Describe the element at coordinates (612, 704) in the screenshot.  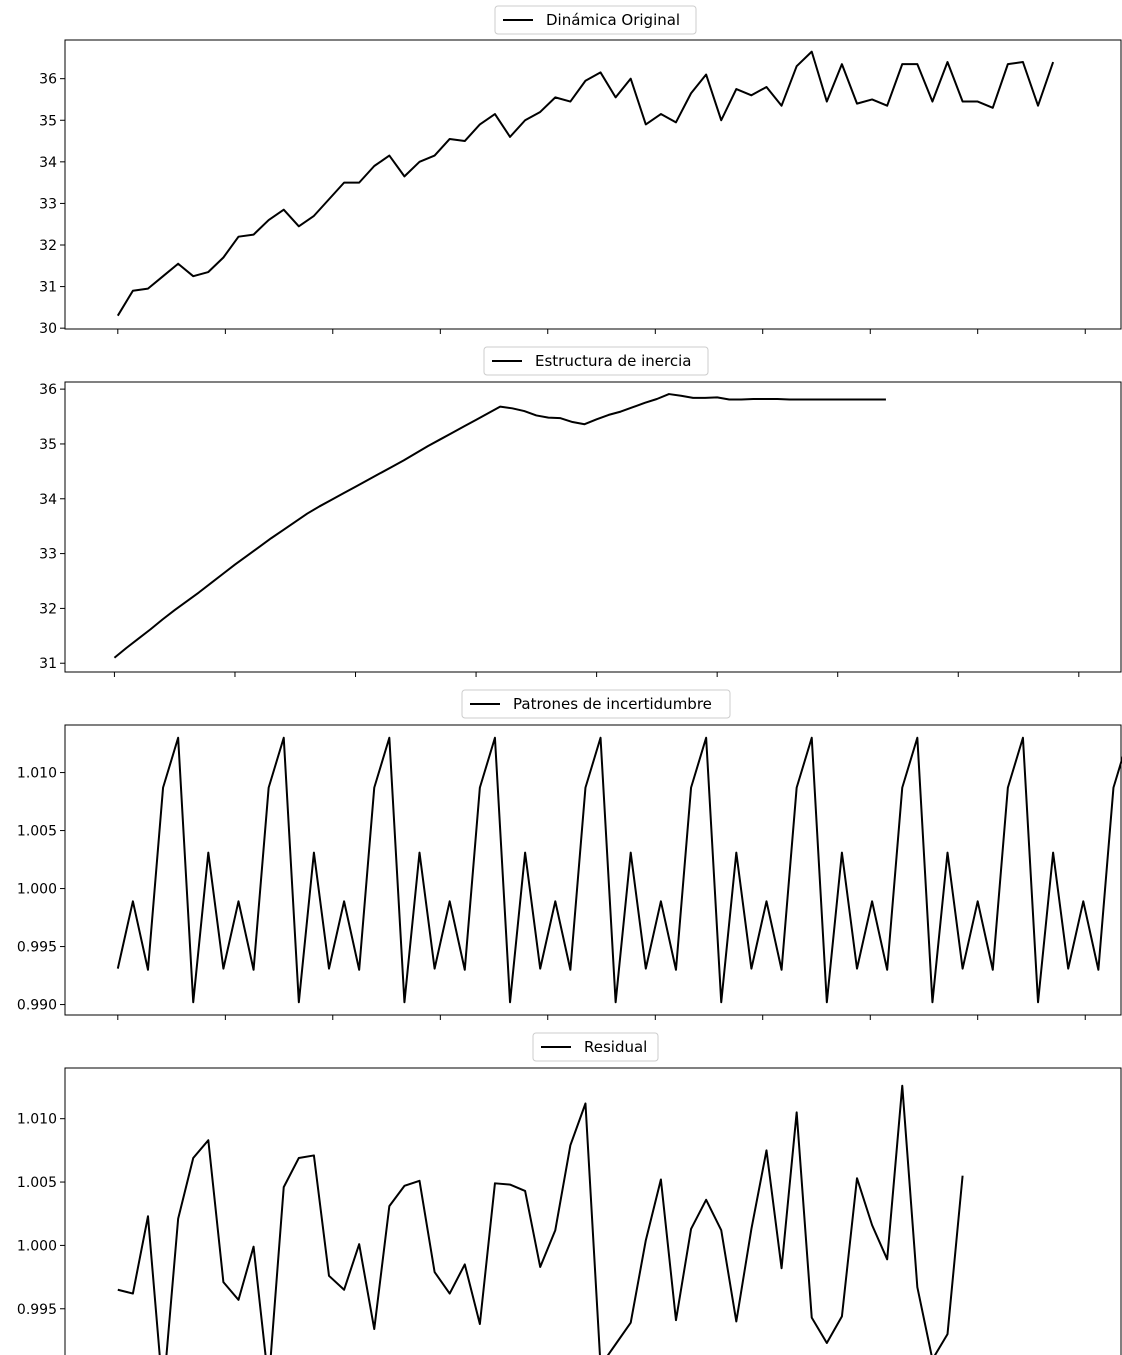
I see `legend-label: Patrones de incertidumbre` at that location.